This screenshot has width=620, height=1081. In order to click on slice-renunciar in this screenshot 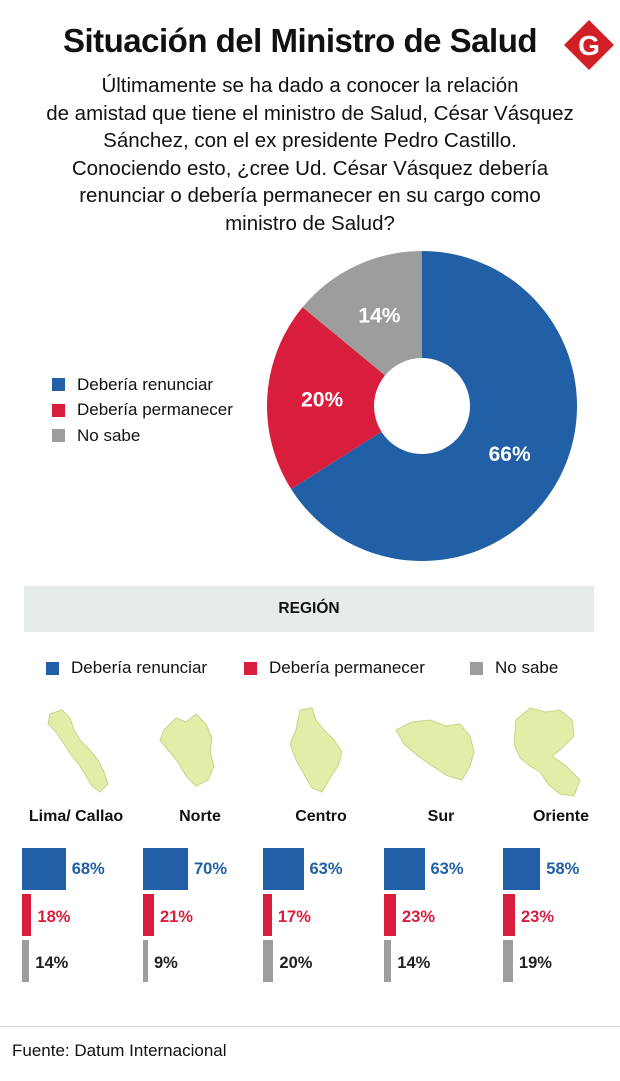, I will do `click(434, 406)`.